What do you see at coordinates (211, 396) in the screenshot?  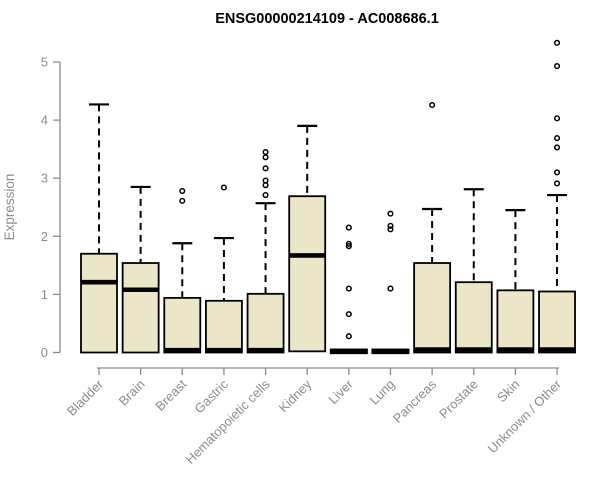 I see `x-category-label: Gastric` at bounding box center [211, 396].